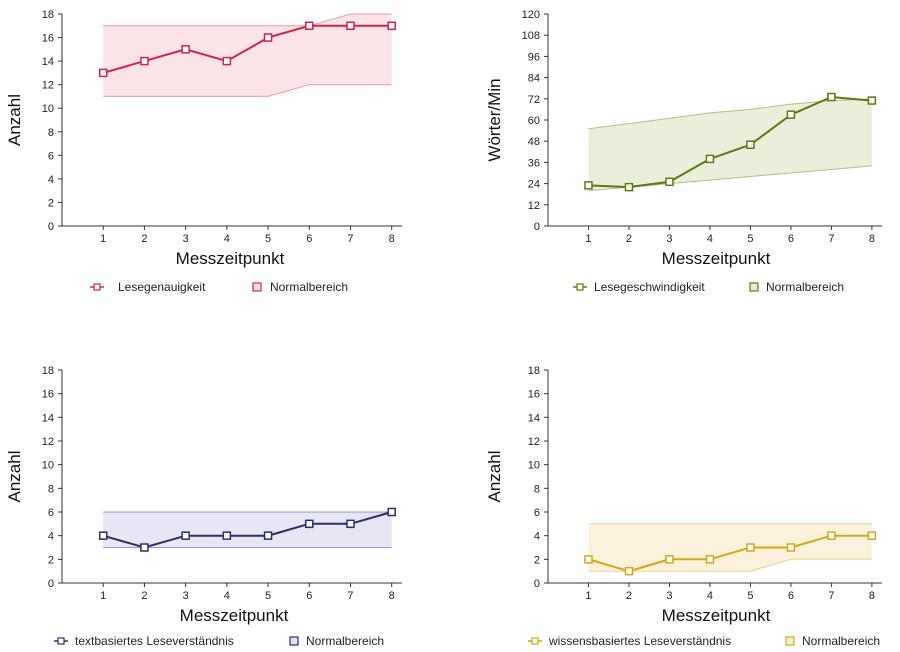 This screenshot has width=900, height=652. What do you see at coordinates (534, 57) in the screenshot?
I see `y-tick-label: 96` at bounding box center [534, 57].